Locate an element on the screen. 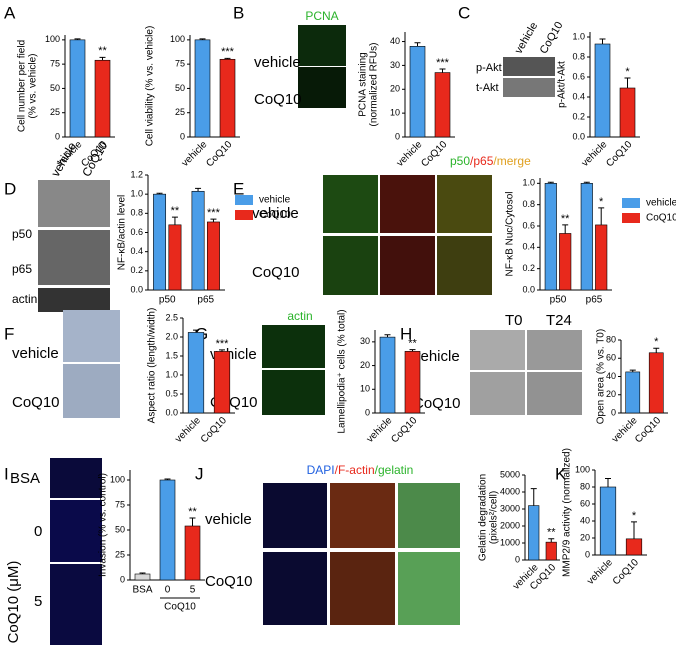 The height and width of the screenshot is (667, 676). y-tick-label: 10 is located at coordinates (365, 389).